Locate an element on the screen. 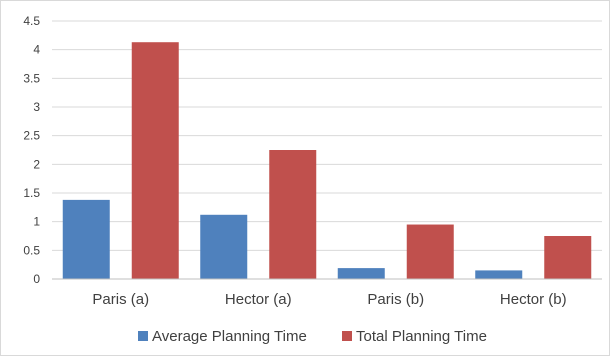  y-axis-ticks: 0 0.5 1 1.5 2 2.5 3 3.5 4 4.5 is located at coordinates (31, 150).